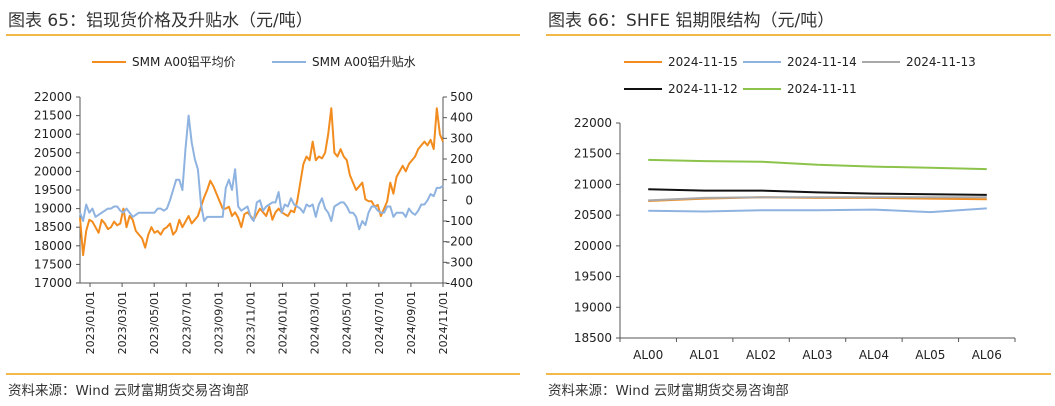 This screenshot has width=1055, height=406. I want to click on legend-label-1: SMM A00铝升贴水, so click(364, 61).